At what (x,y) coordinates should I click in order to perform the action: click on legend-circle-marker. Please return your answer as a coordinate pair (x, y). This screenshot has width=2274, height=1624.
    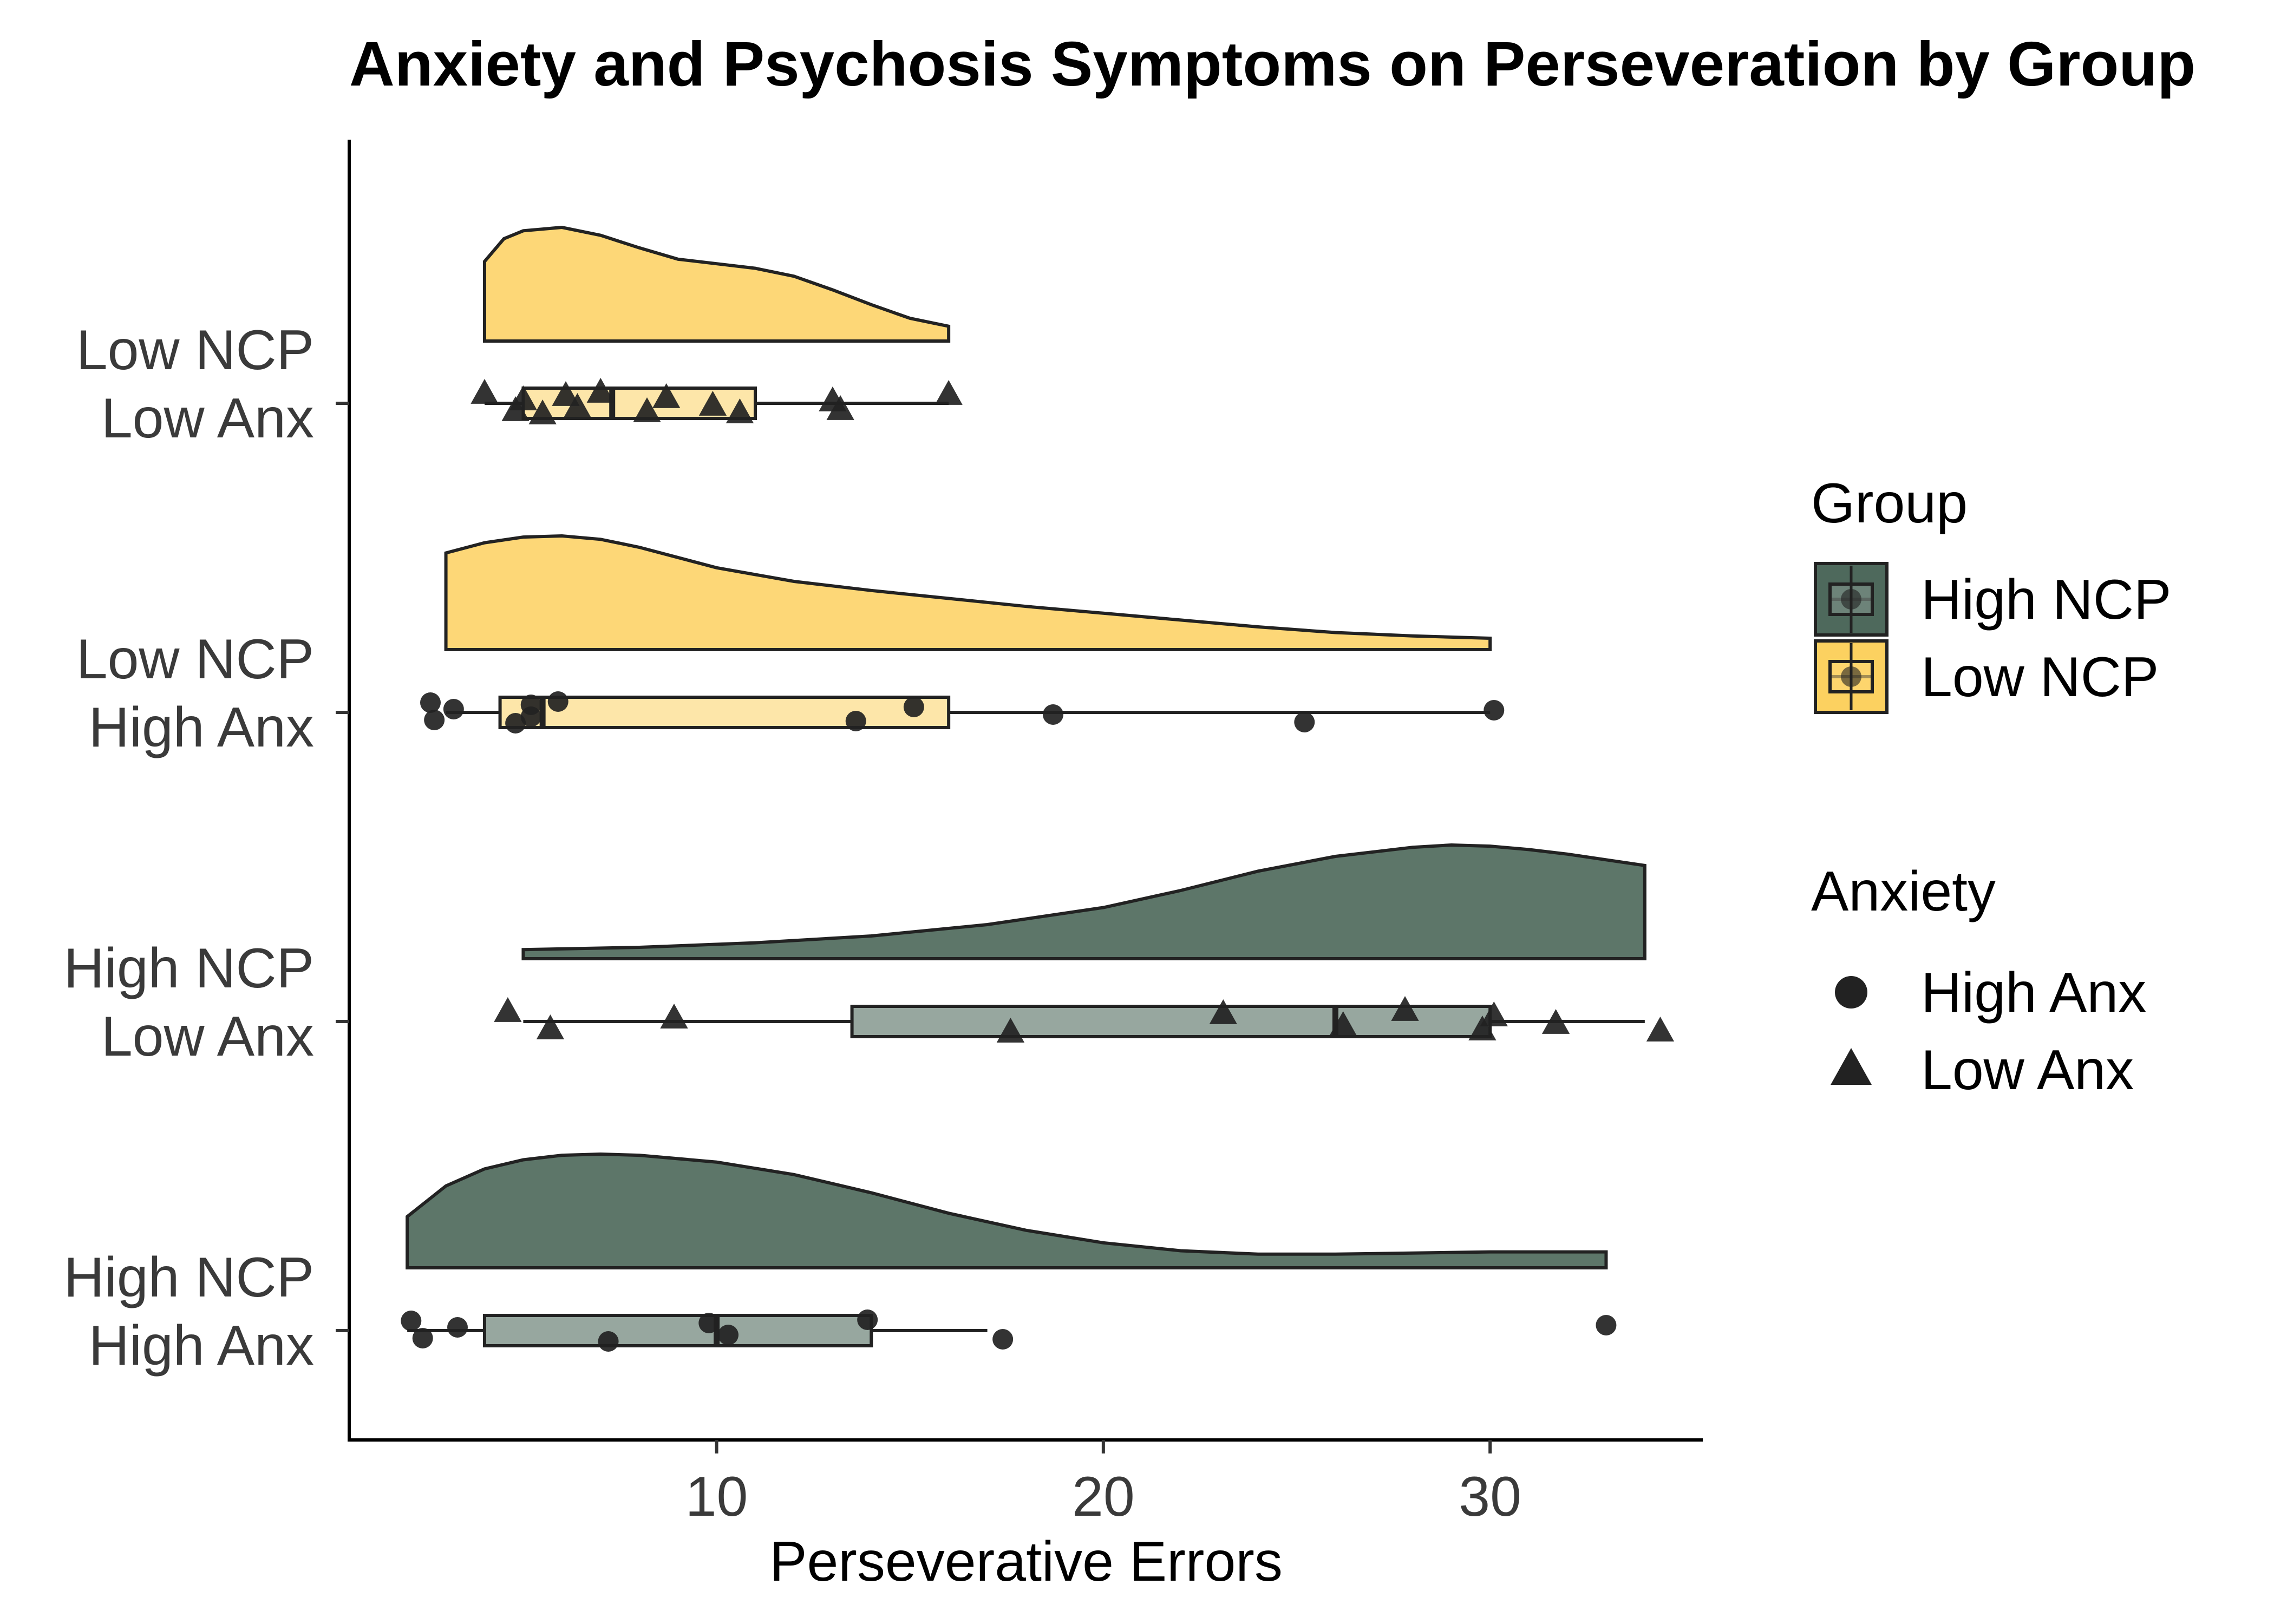
    Looking at the image, I should click on (1851, 993).